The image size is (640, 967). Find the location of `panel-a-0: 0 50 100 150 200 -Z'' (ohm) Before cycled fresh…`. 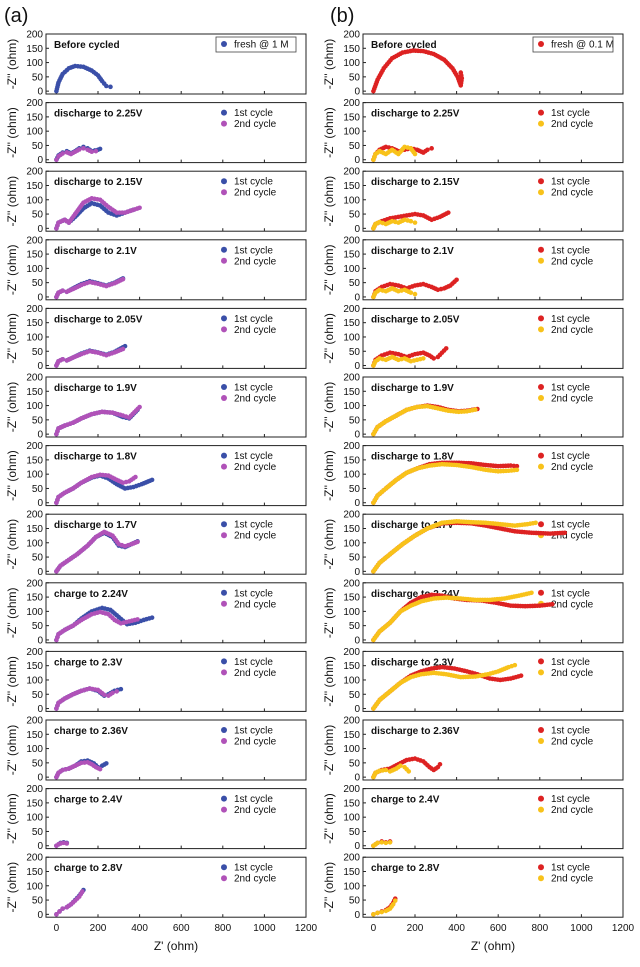

panel-a-0: 0 50 100 150 200 -Z'' (ohm) Before cycled fresh… is located at coordinates (156, 64).